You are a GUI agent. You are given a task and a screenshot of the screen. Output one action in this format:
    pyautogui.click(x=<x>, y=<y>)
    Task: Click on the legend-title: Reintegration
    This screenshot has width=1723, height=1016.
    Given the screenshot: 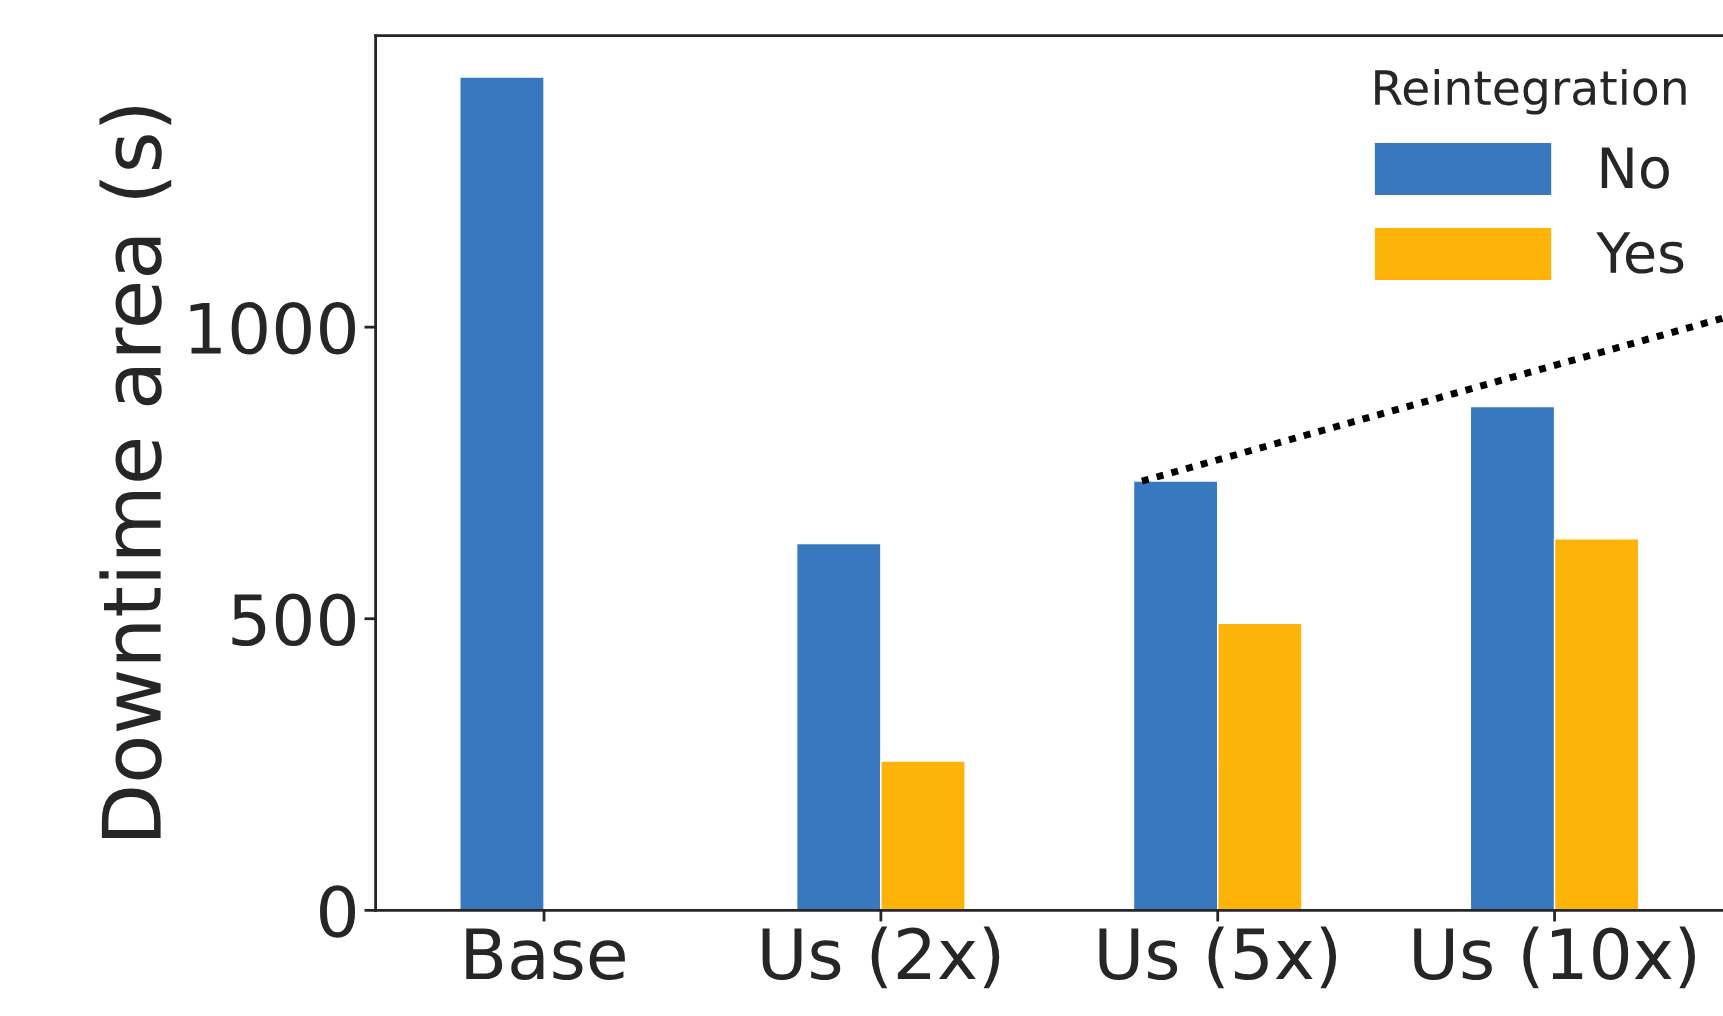 What is the action you would take?
    pyautogui.click(x=1530, y=91)
    